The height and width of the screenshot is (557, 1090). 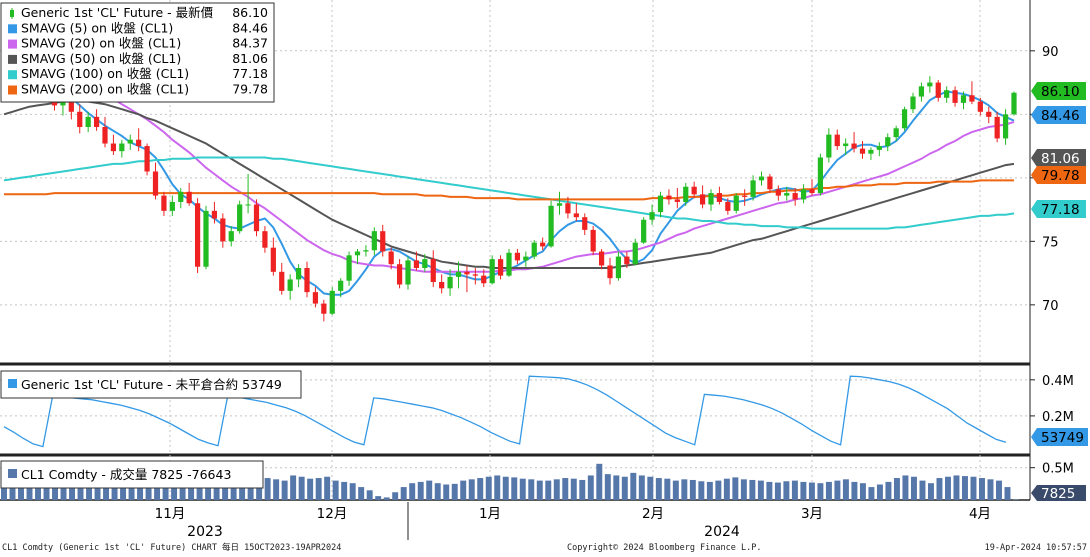 What do you see at coordinates (812, 514) in the screenshot?
I see `month-label: 3月` at bounding box center [812, 514].